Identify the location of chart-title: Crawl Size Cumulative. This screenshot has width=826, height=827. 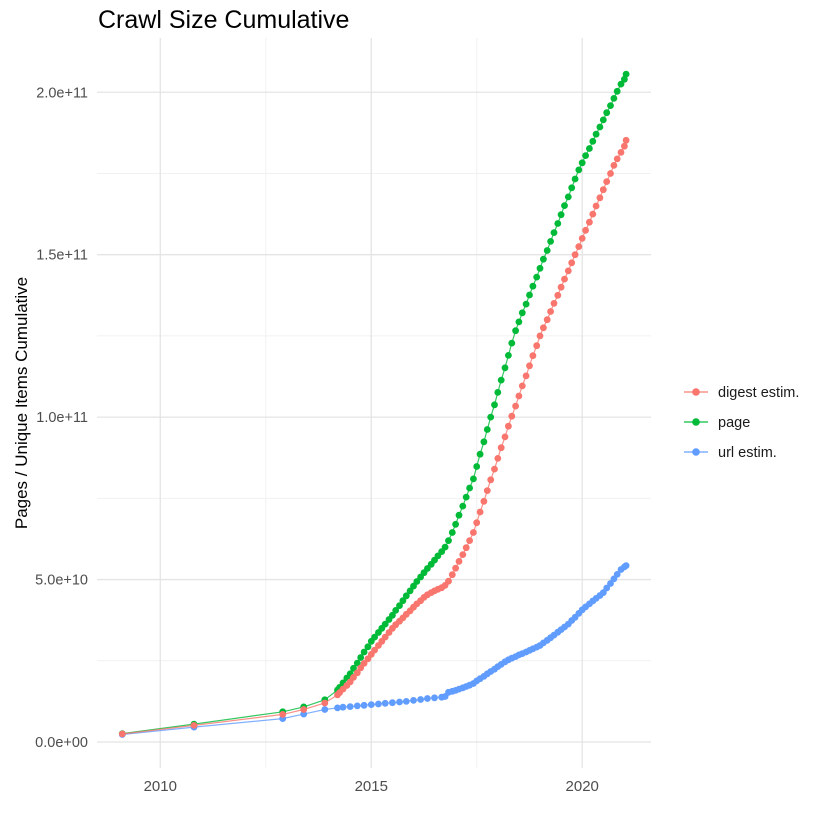
(224, 20).